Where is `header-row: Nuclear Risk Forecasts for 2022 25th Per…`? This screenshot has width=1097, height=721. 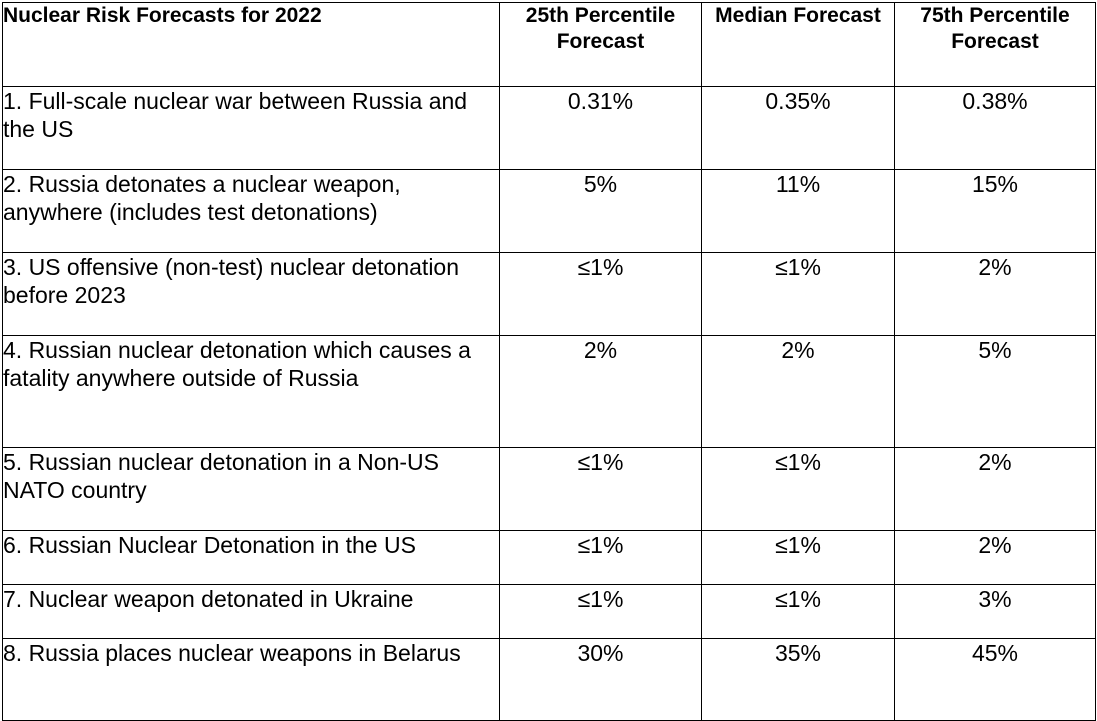 header-row: Nuclear Risk Forecasts for 2022 25th Per… is located at coordinates (549, 44).